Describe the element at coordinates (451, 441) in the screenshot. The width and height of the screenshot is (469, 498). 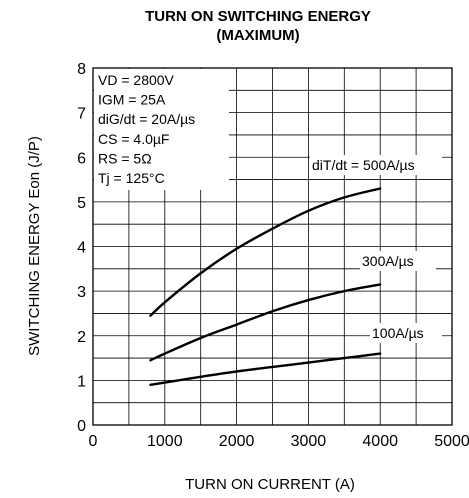
I see `x-tick-label: 5000` at that location.